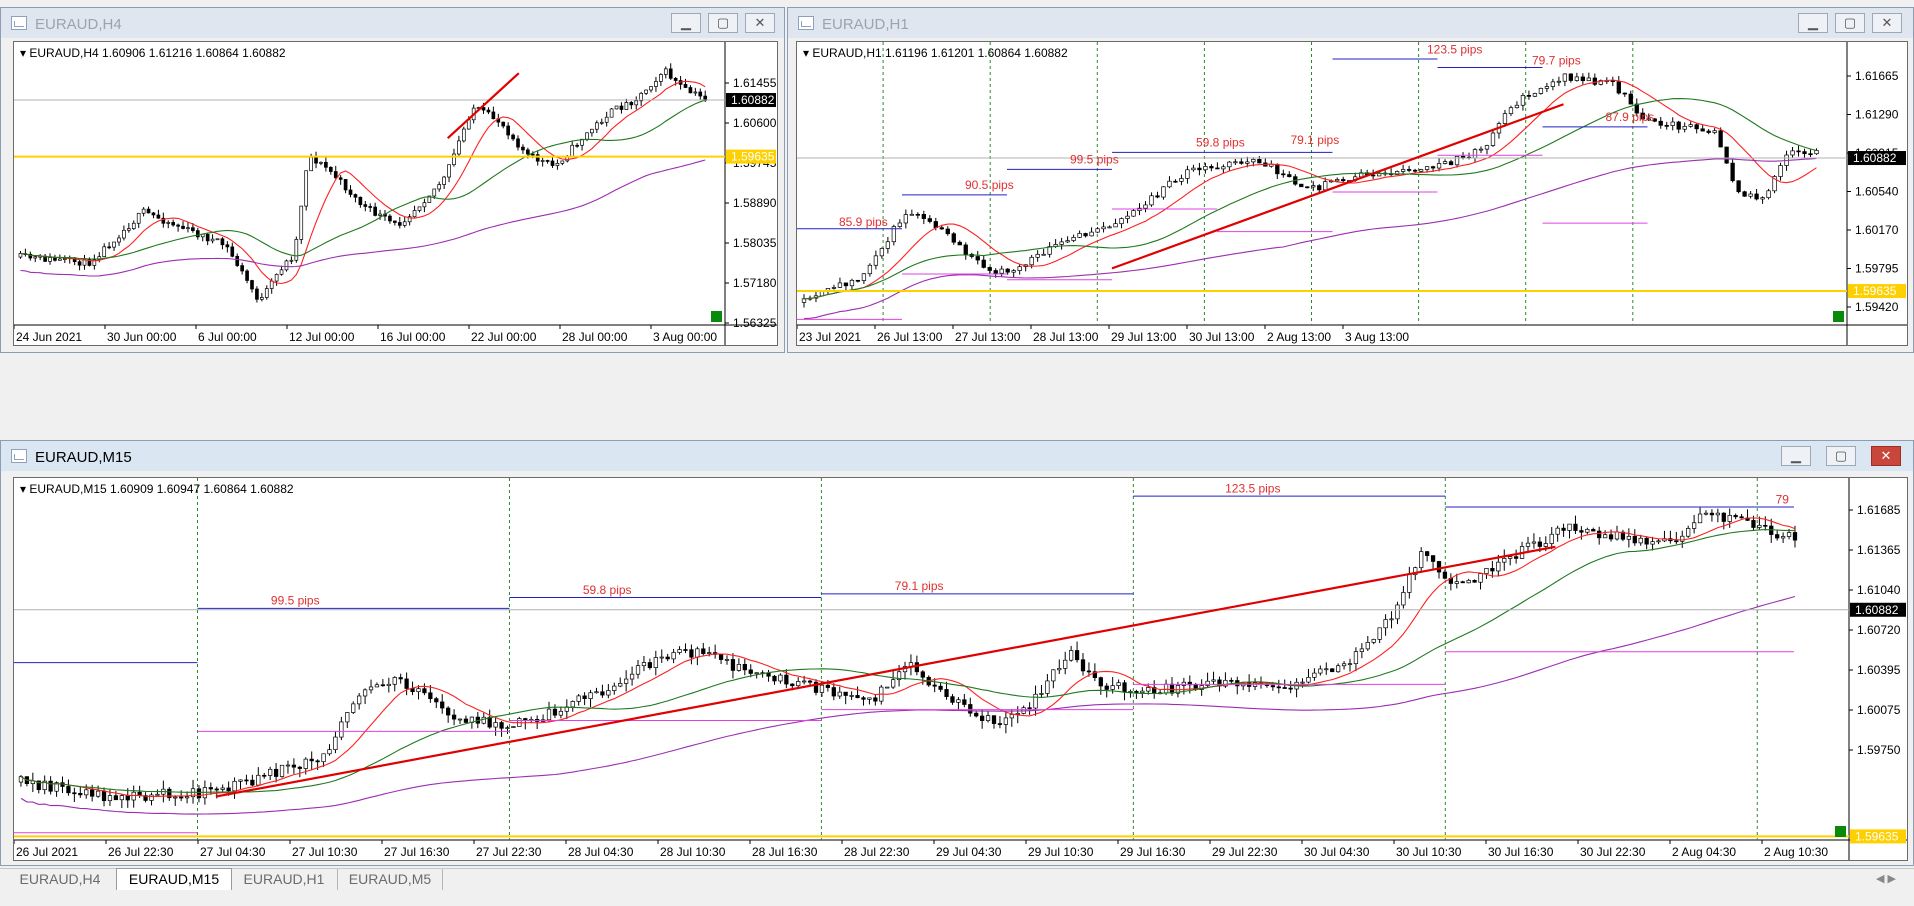 The width and height of the screenshot is (1914, 906). What do you see at coordinates (755, 203) in the screenshot?
I see `price-tick-label: 1.58890` at bounding box center [755, 203].